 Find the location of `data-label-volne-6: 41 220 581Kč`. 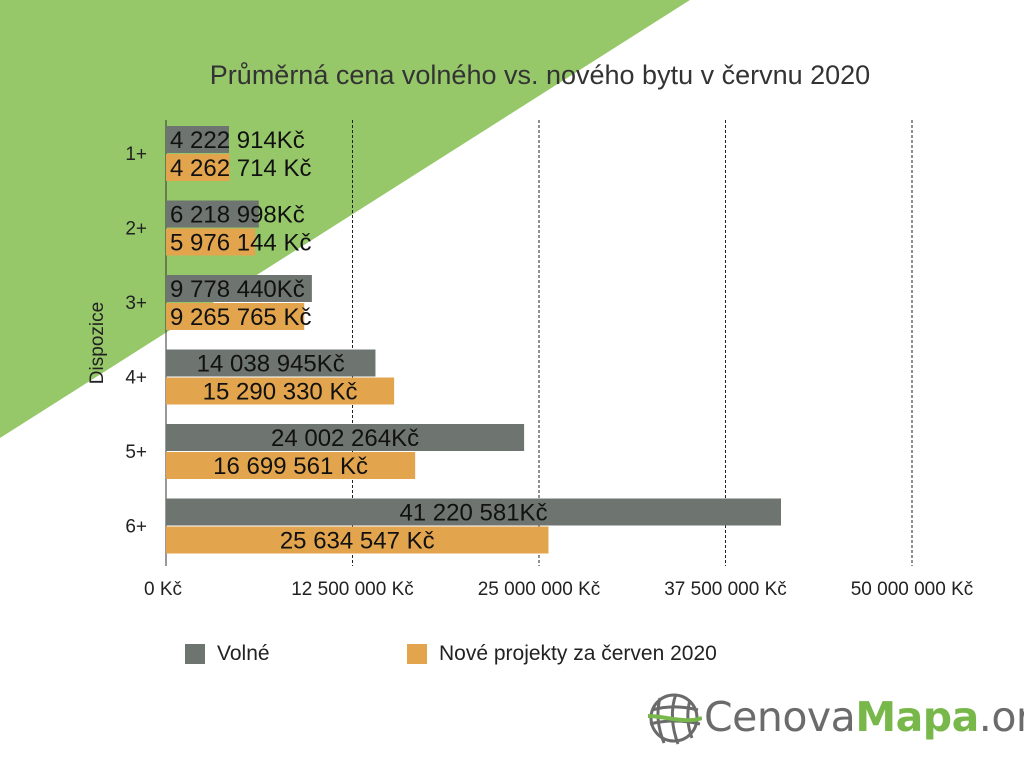

data-label-volne-6: 41 220 581Kč is located at coordinates (473, 513).